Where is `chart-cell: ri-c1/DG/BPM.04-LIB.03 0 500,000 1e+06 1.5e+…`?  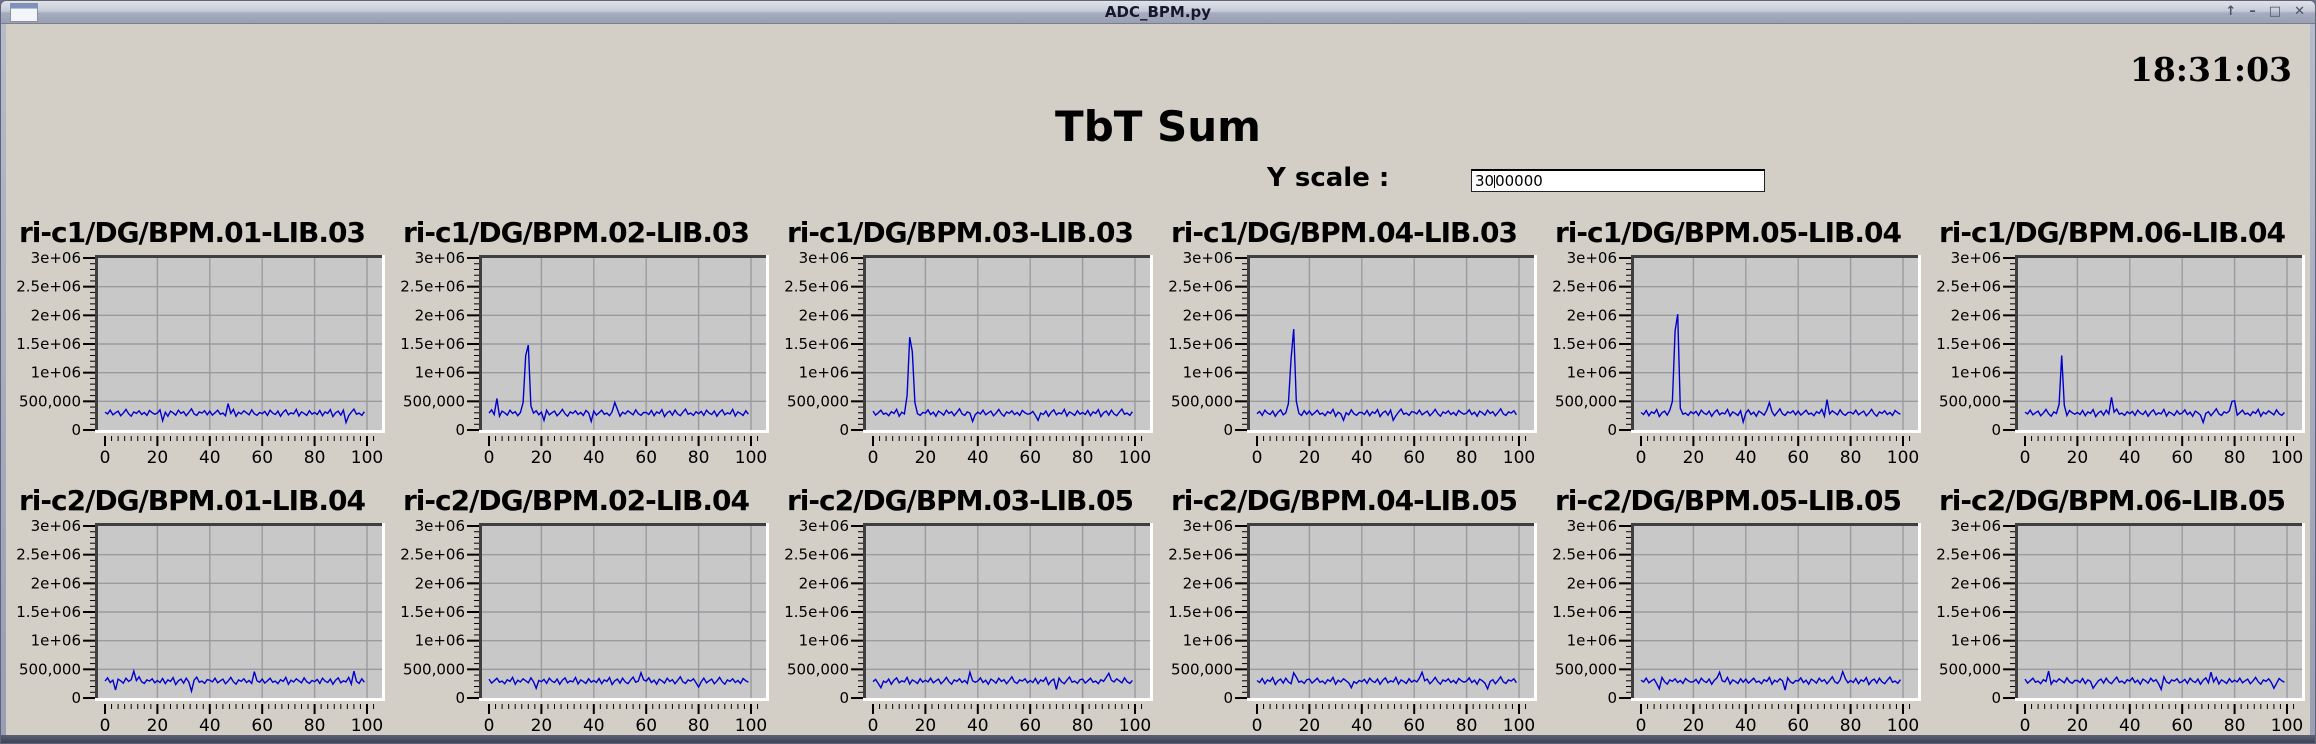
chart-cell: ri-c1/DG/BPM.04-LIB.03 0 500,000 1e+06 1.5e+… is located at coordinates (1350, 340).